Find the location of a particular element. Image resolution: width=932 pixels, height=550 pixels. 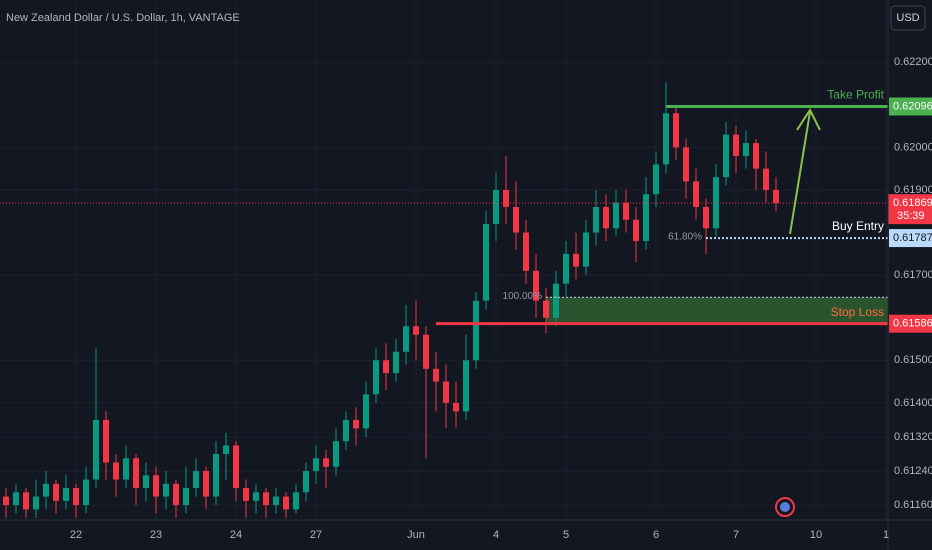

level-name: Take Profit is located at coordinates (855, 95).